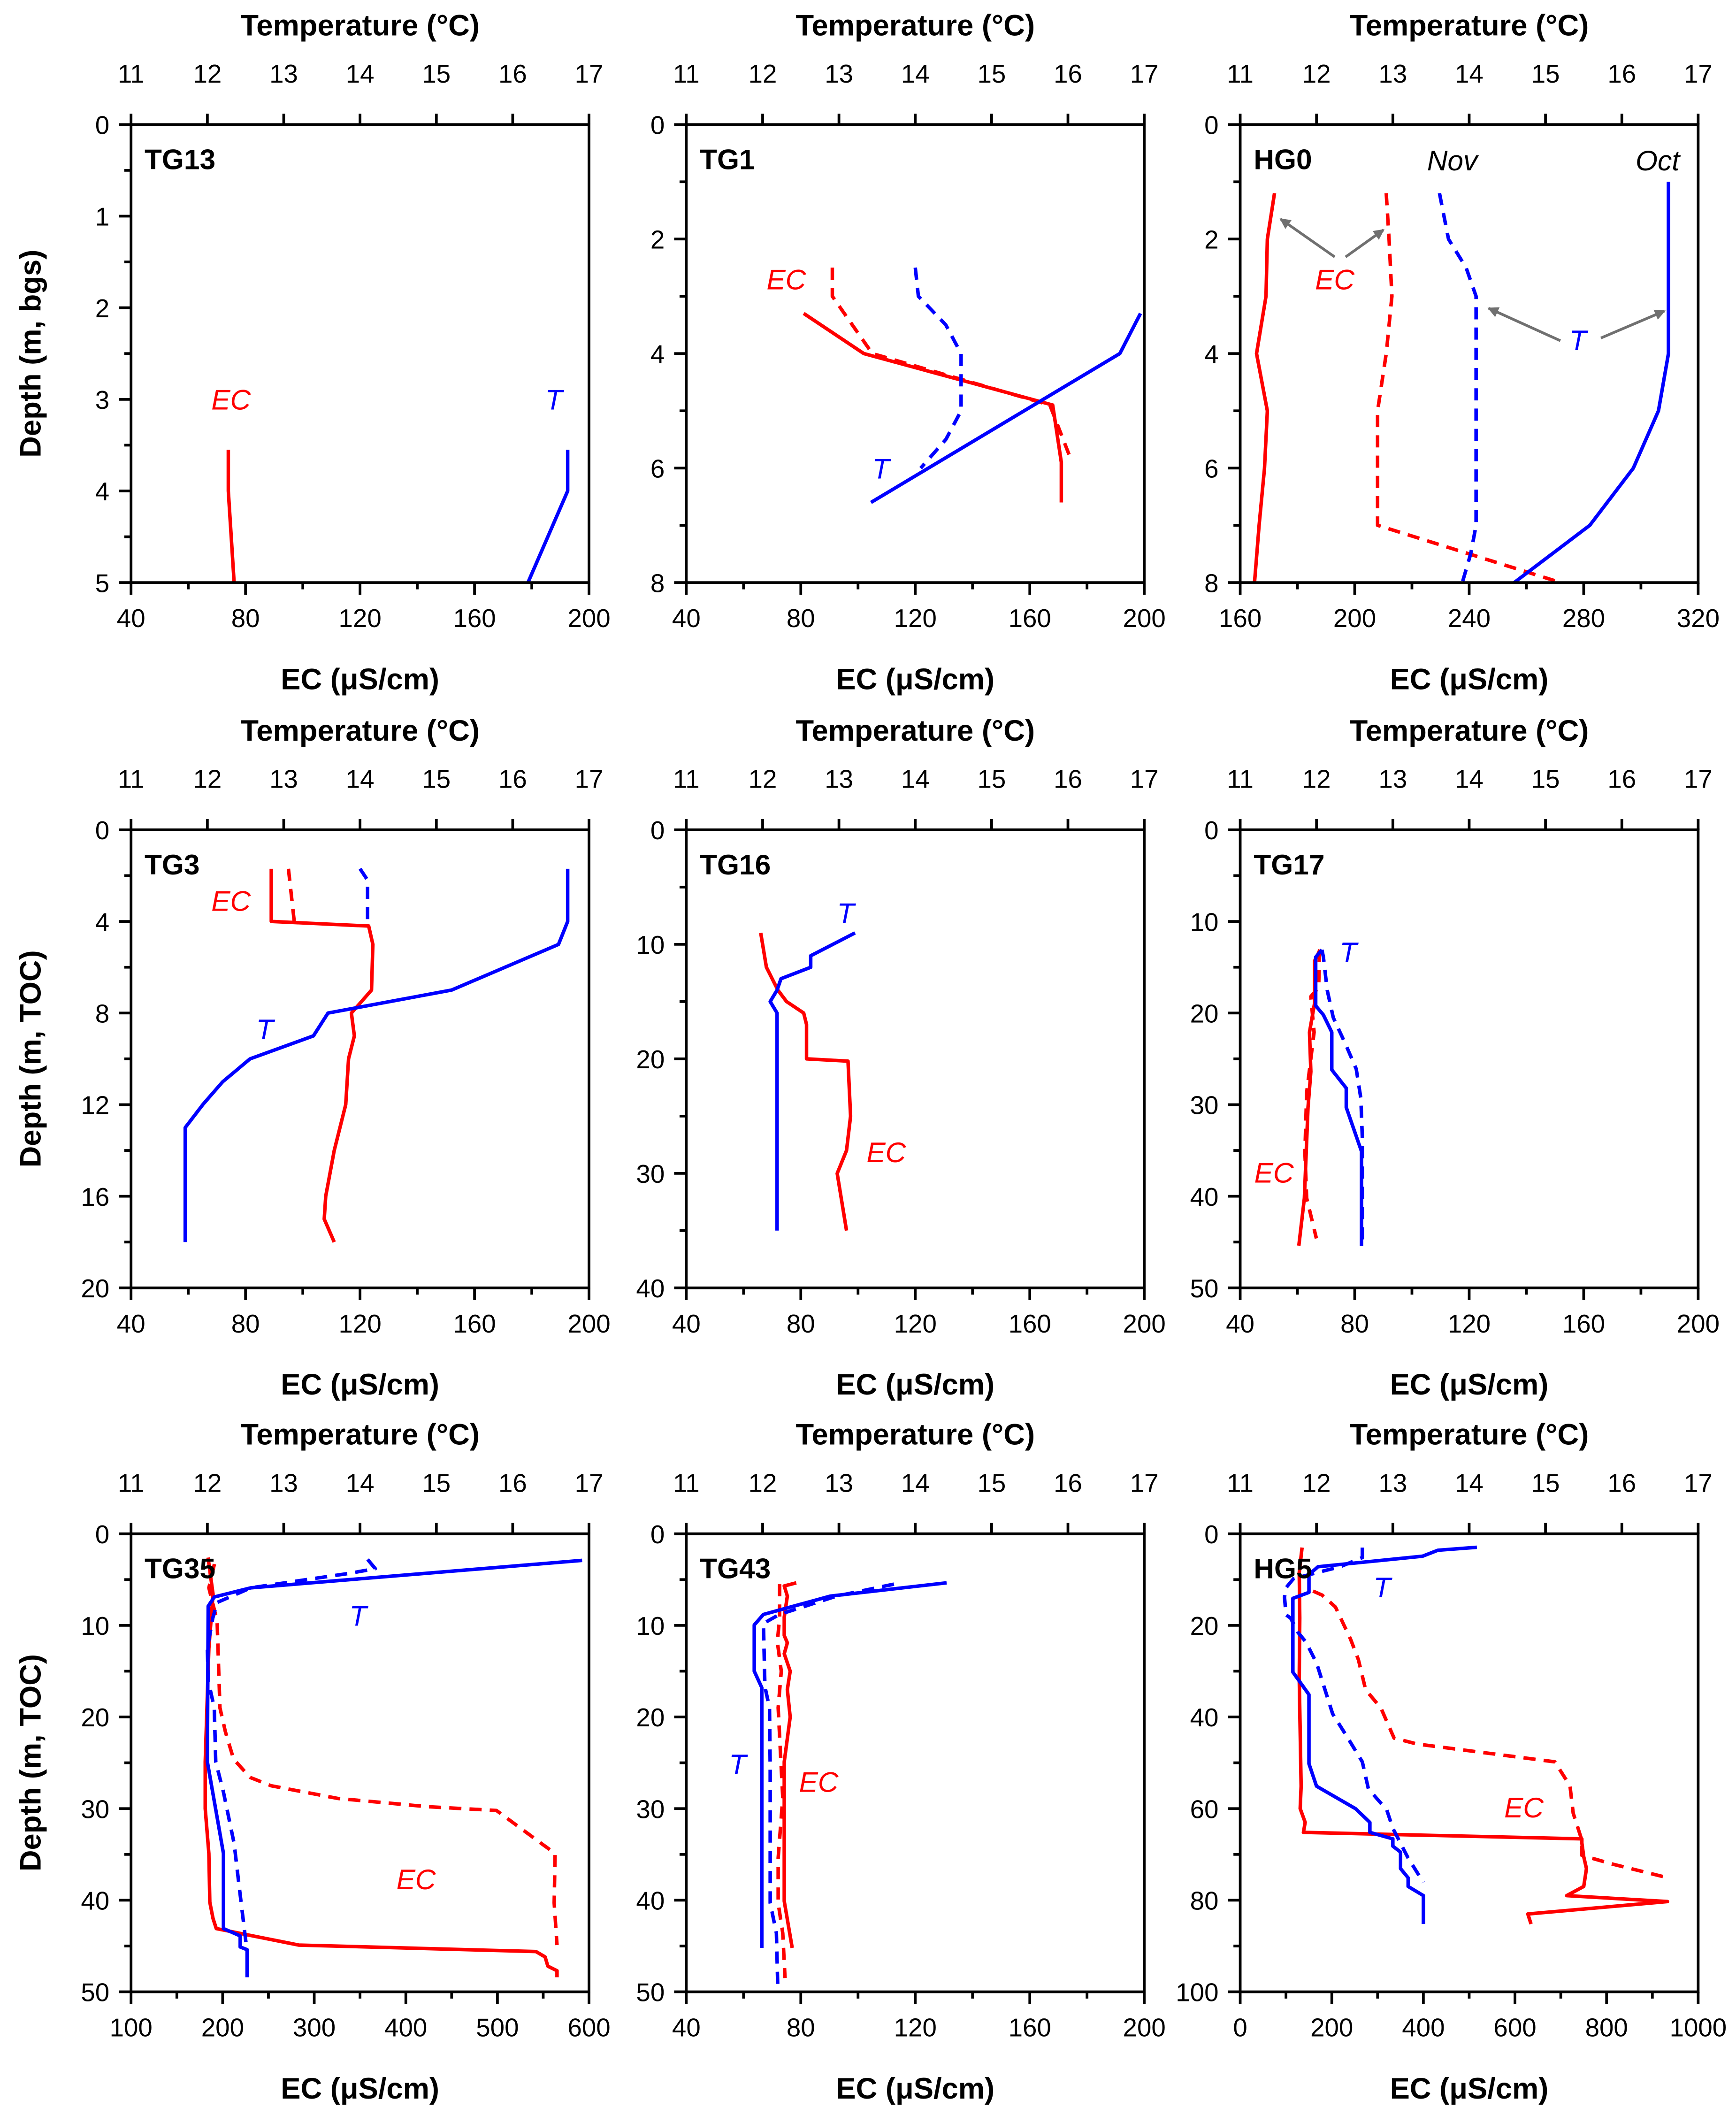 This screenshot has height=2115, width=1736. What do you see at coordinates (497, 2028) in the screenshot?
I see `ec-tick-label: 500` at bounding box center [497, 2028].